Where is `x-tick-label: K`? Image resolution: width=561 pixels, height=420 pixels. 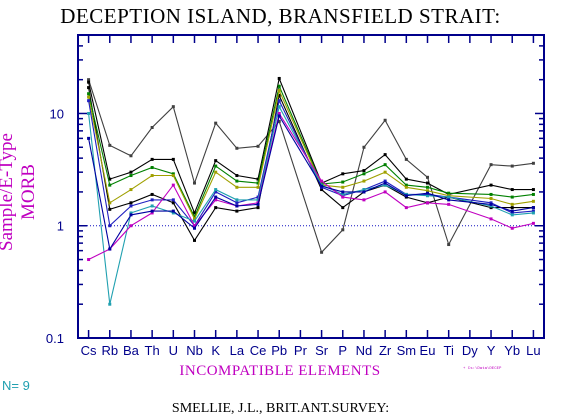
x-tick-label: K is located at coordinates (215, 350).